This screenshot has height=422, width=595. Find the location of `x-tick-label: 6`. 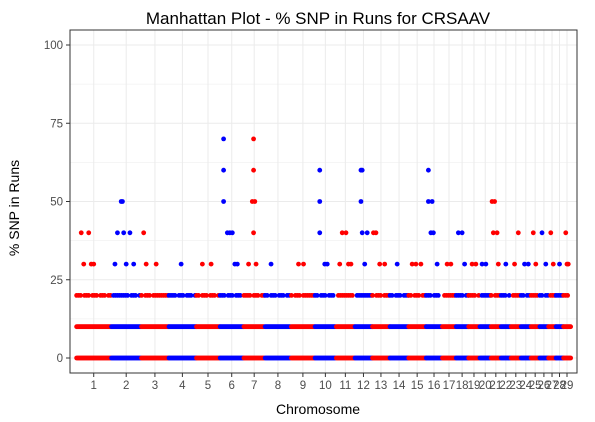

x-tick-label: 6 is located at coordinates (232, 386).